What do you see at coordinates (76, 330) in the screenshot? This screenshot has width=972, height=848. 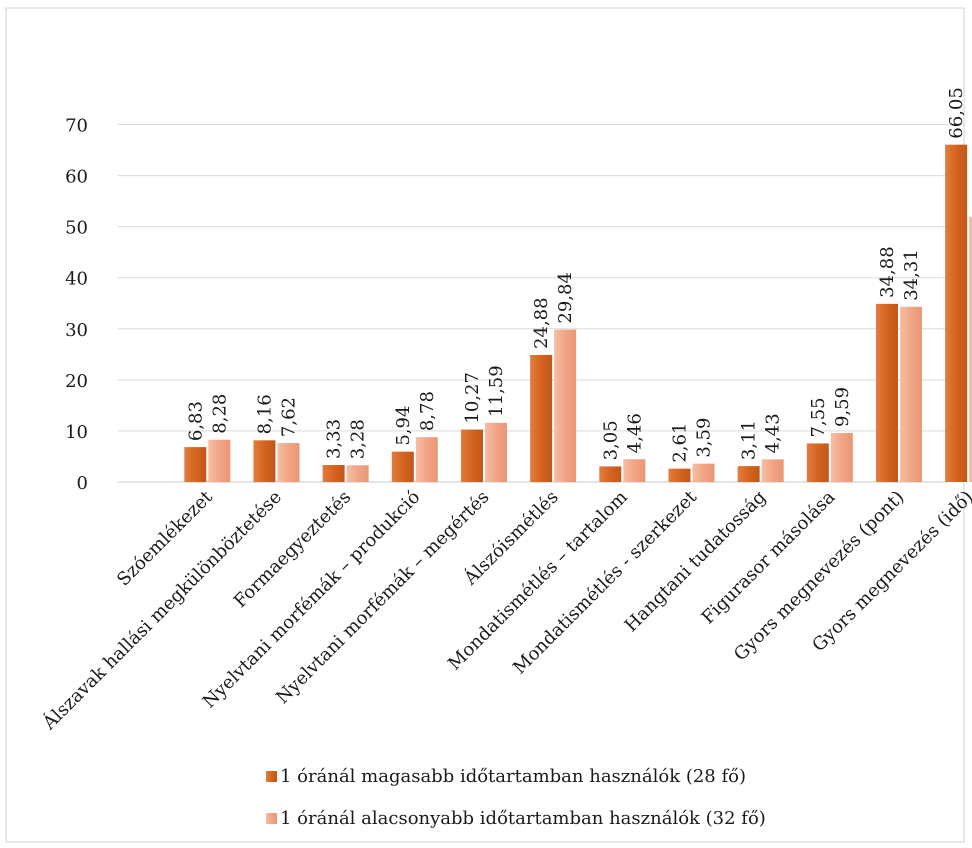 I see `y-tick-label: 30` at bounding box center [76, 330].